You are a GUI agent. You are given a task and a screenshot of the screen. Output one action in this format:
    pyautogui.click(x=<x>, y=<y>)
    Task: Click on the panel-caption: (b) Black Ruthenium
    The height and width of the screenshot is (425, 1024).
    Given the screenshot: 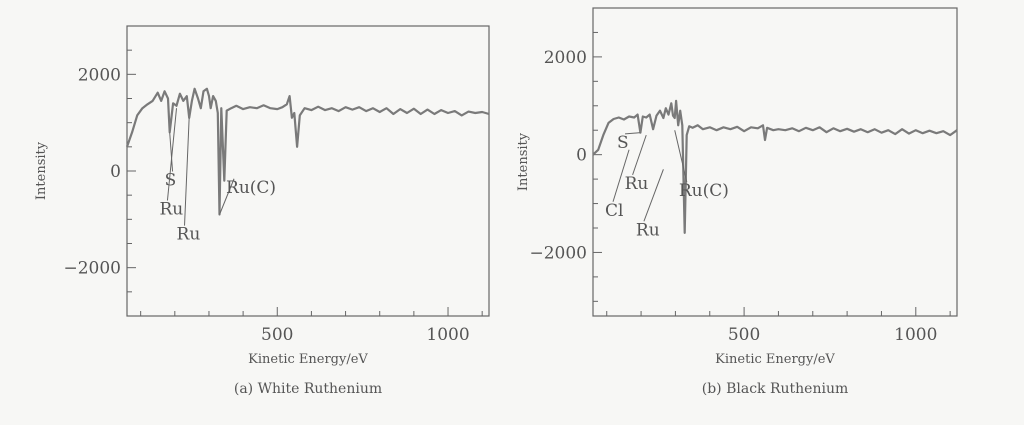 What is the action you would take?
    pyautogui.click(x=775, y=389)
    